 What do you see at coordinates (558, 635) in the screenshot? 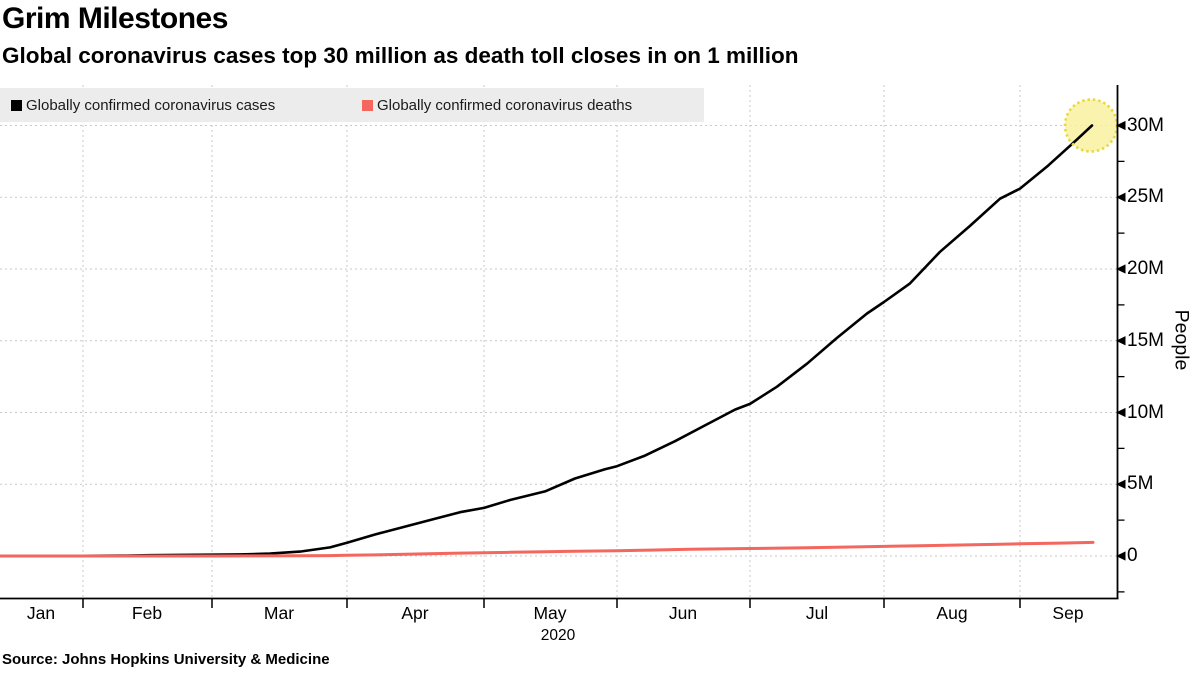
I see `x-axis-year-label: 2020` at bounding box center [558, 635].